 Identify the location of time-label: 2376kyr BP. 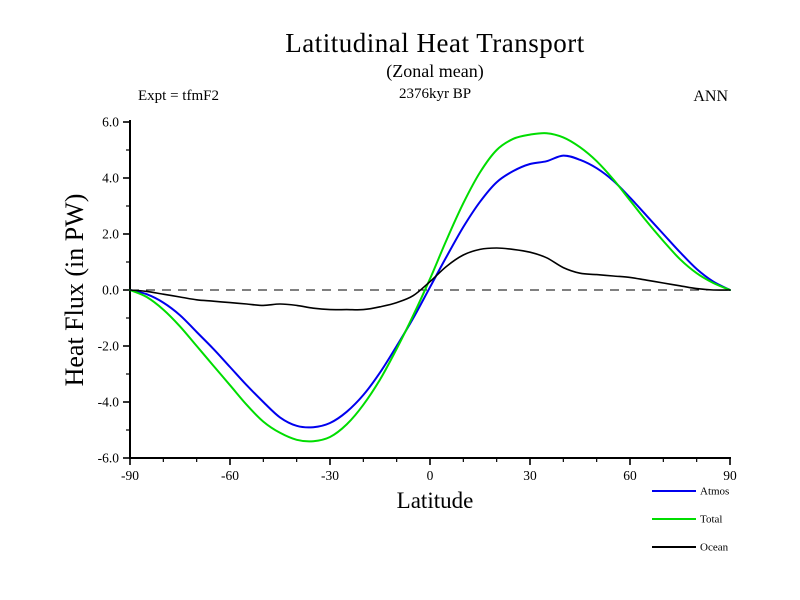
(435, 94).